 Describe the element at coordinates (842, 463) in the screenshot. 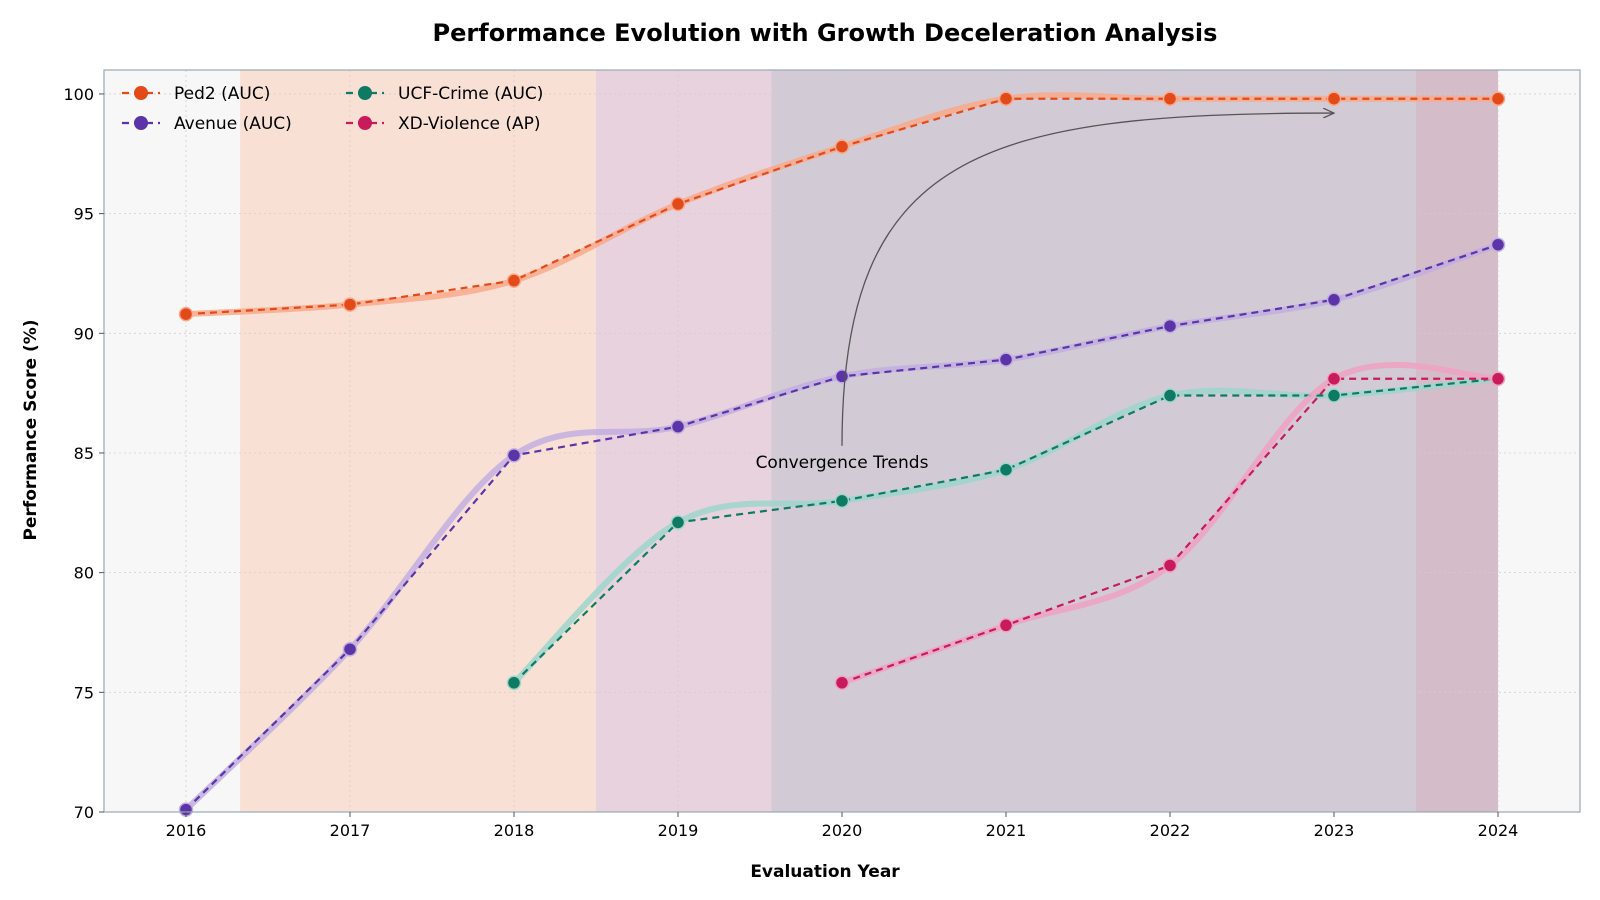

I see `annotation-text: Convergence Trends` at that location.